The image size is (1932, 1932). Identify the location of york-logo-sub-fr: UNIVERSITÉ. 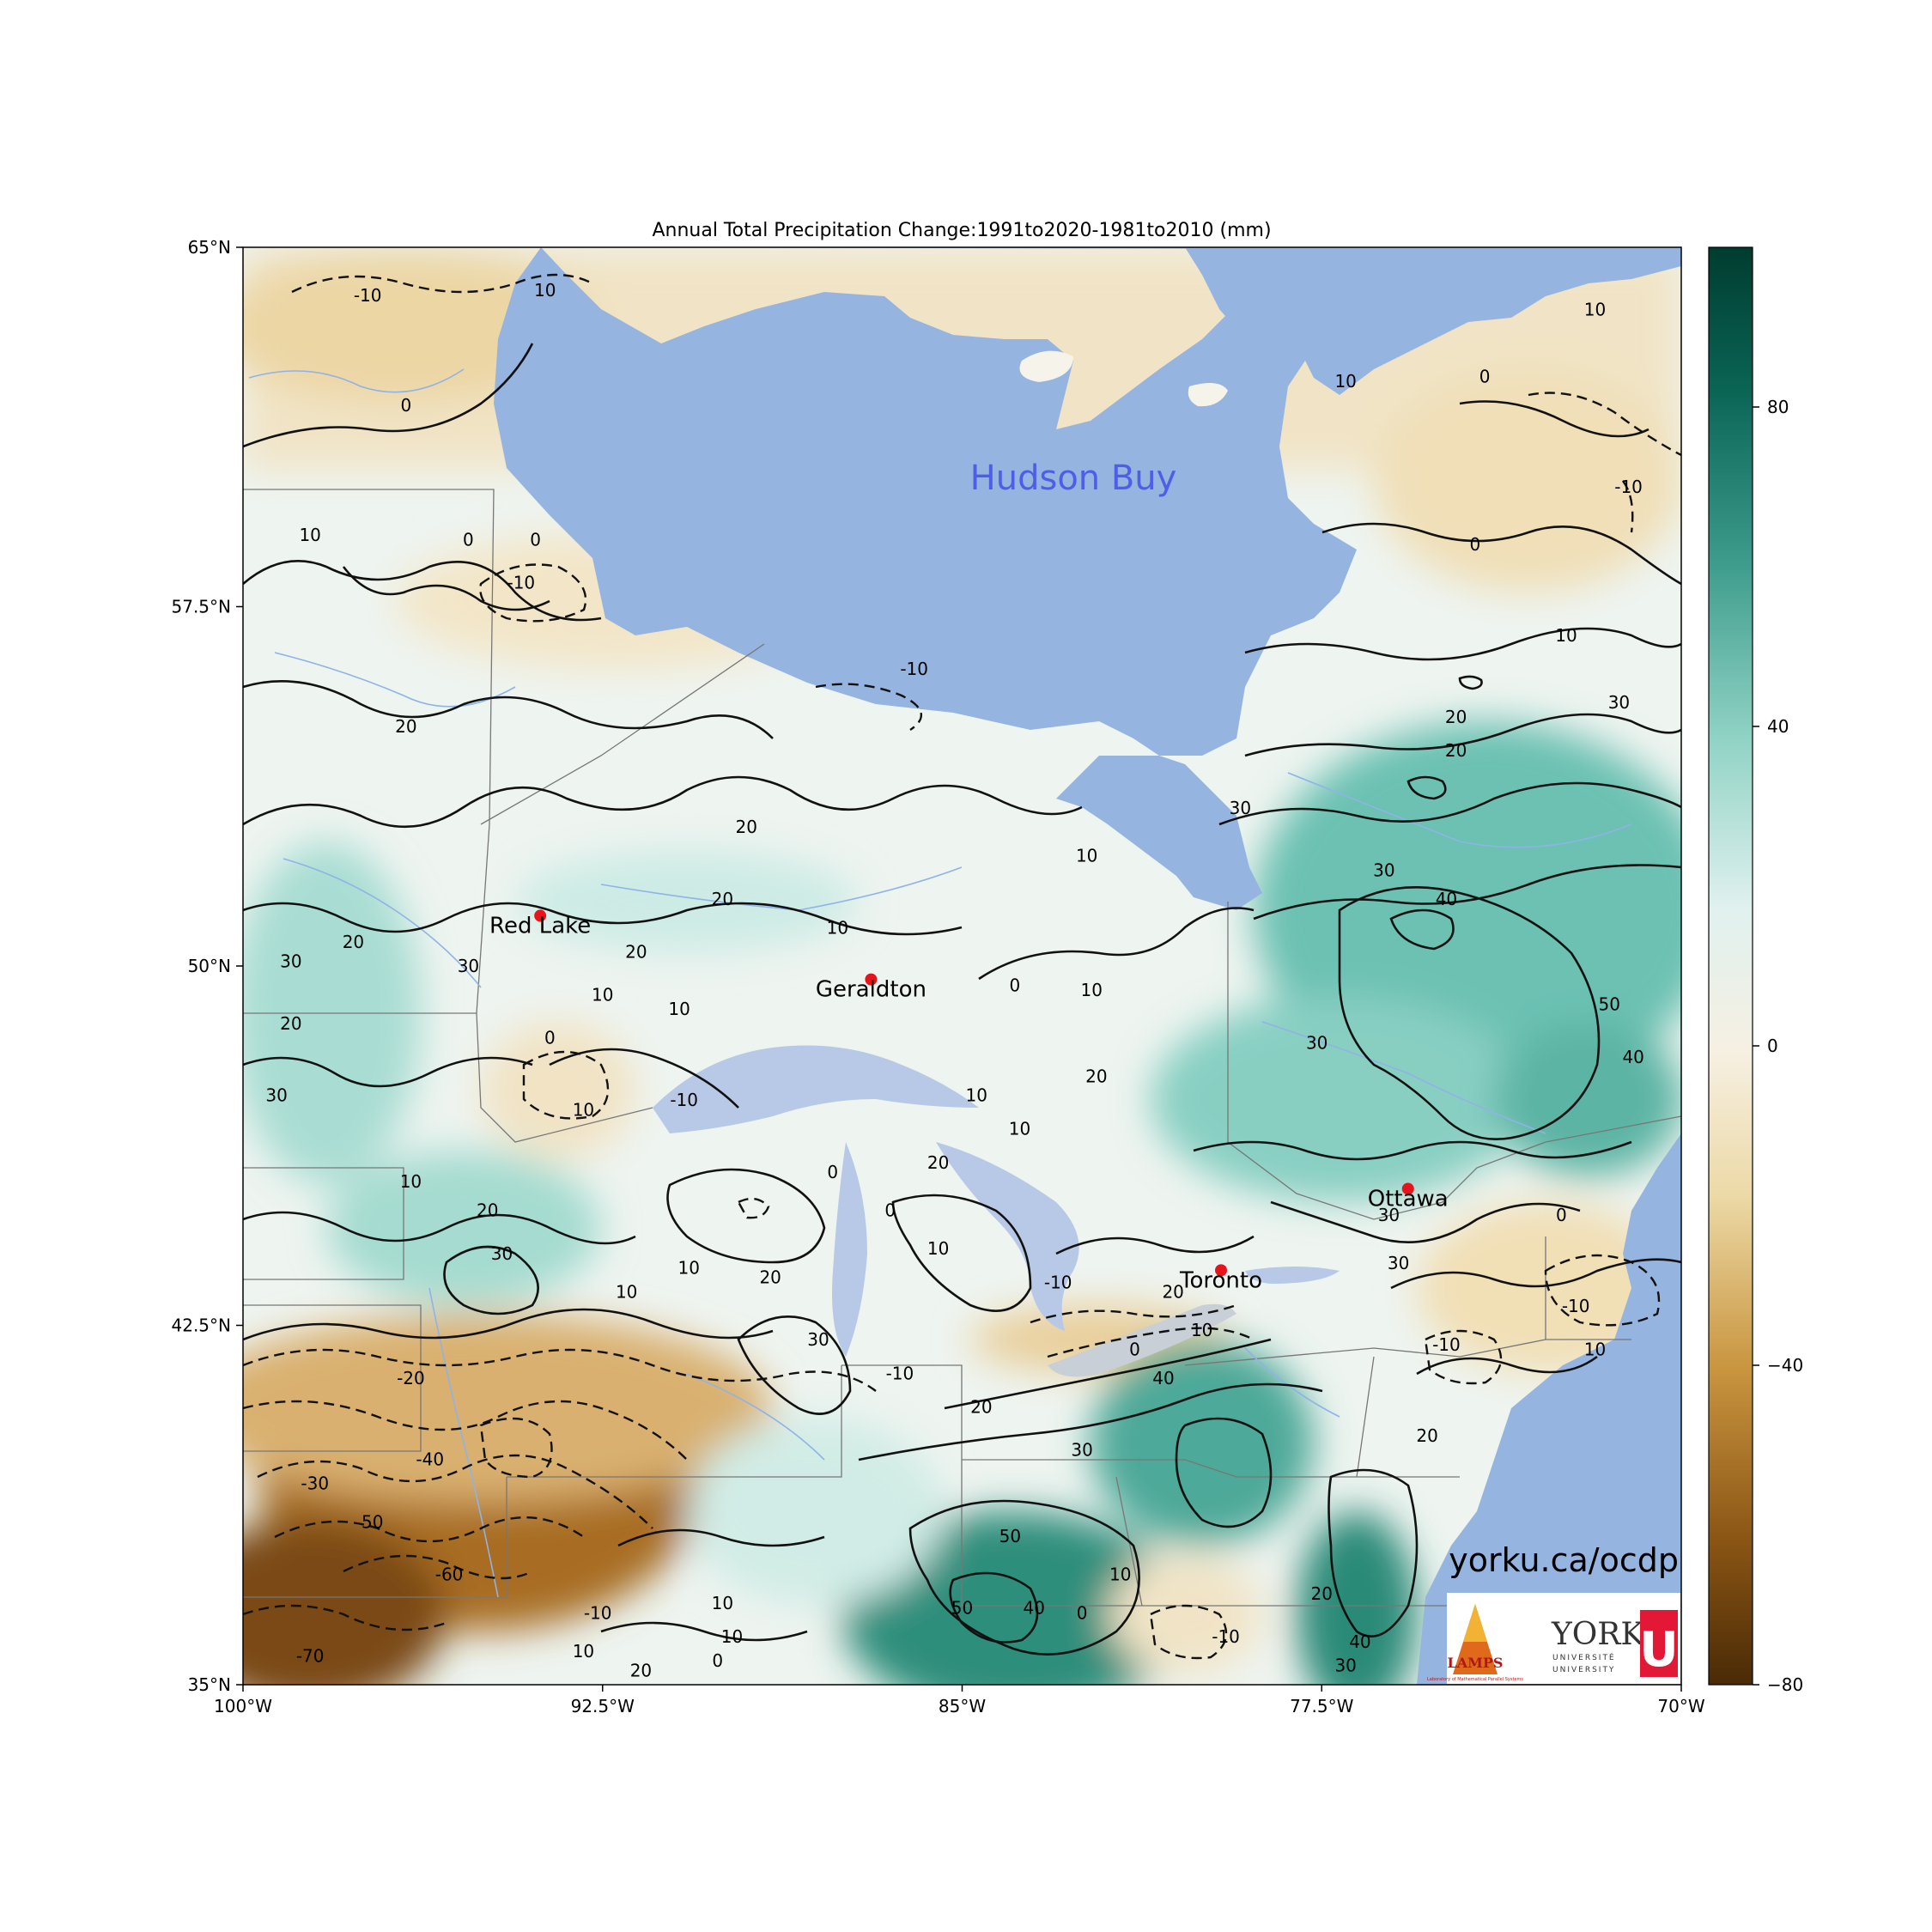
(1584, 1657).